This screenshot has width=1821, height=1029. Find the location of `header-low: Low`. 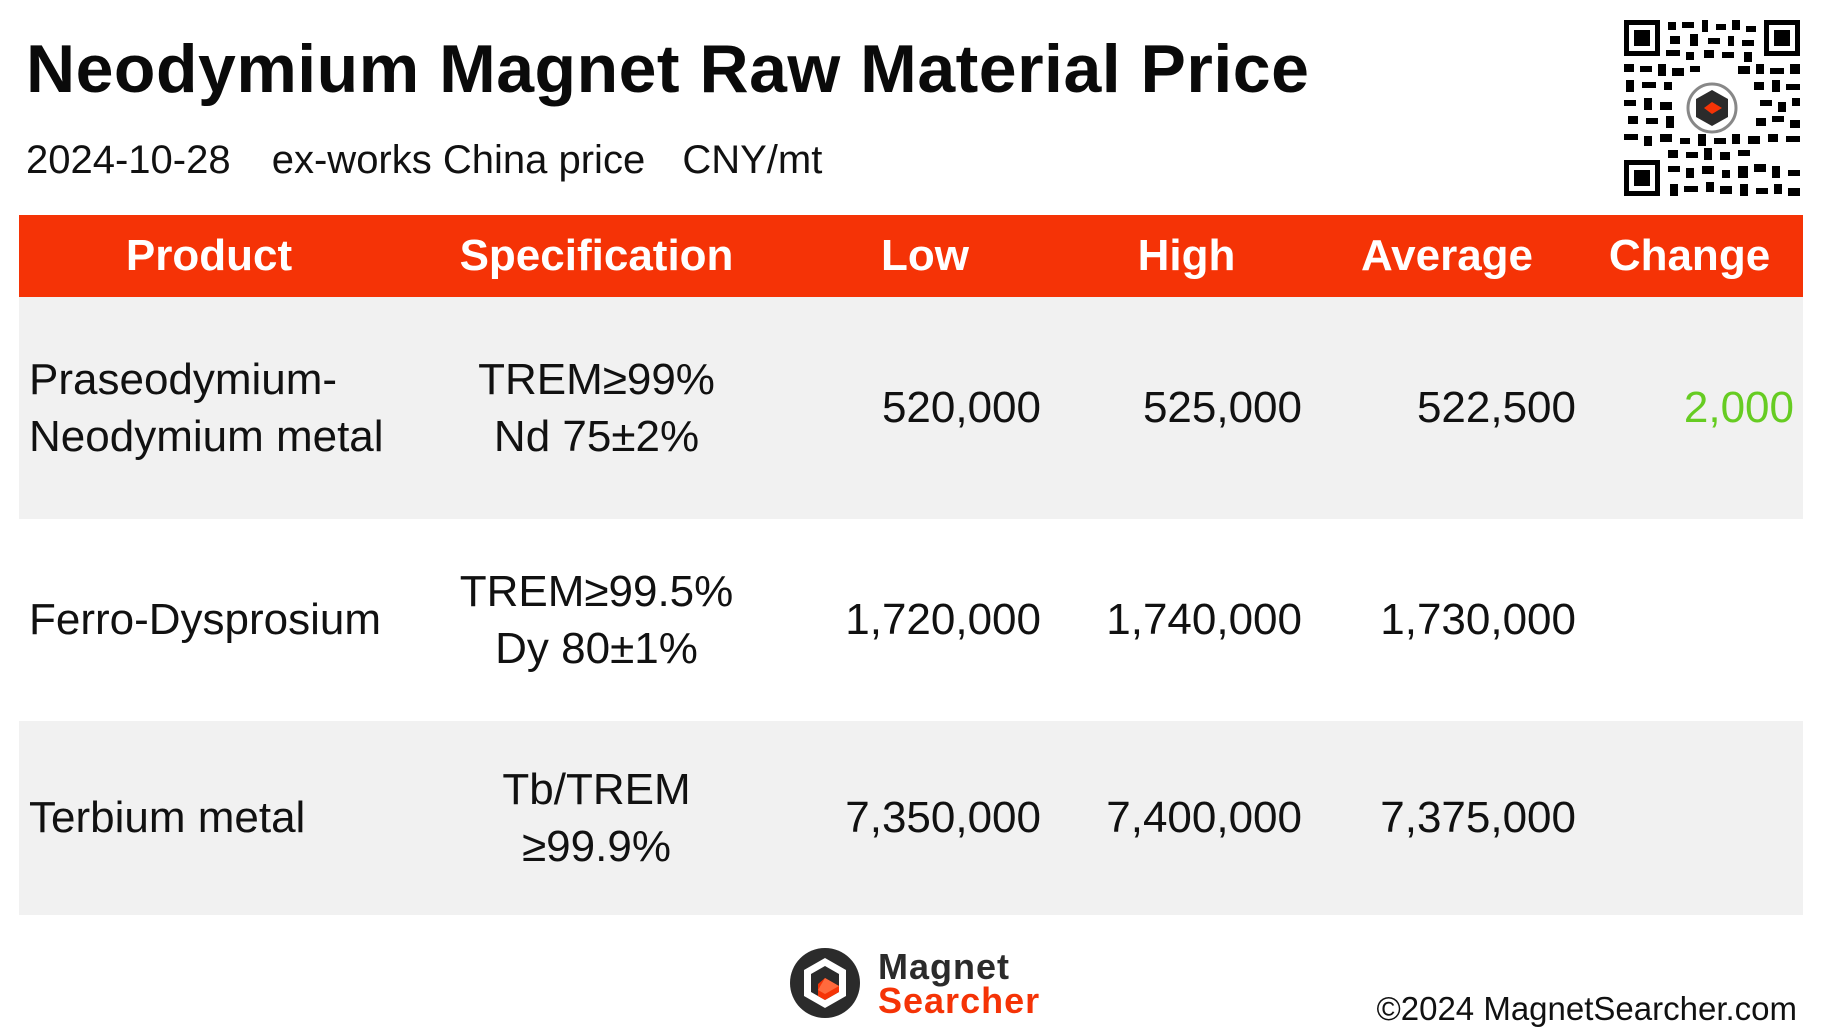

header-low: Low is located at coordinates (925, 255).